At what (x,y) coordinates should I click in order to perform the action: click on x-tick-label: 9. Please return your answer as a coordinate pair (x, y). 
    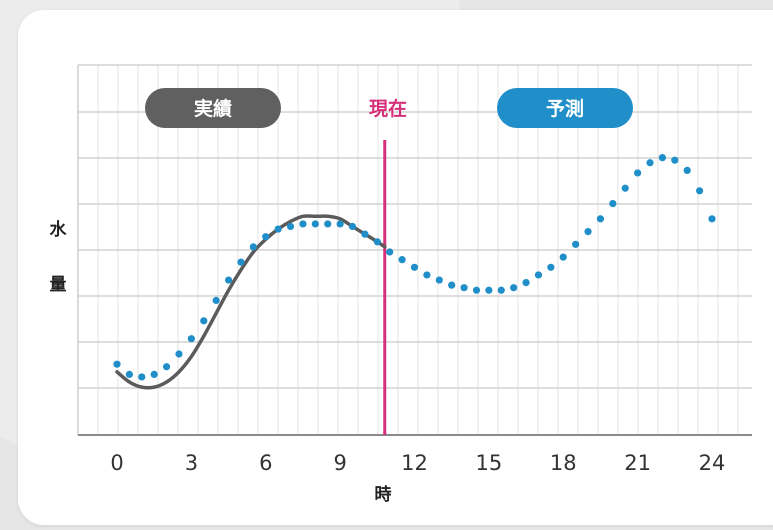
    Looking at the image, I should click on (339, 463).